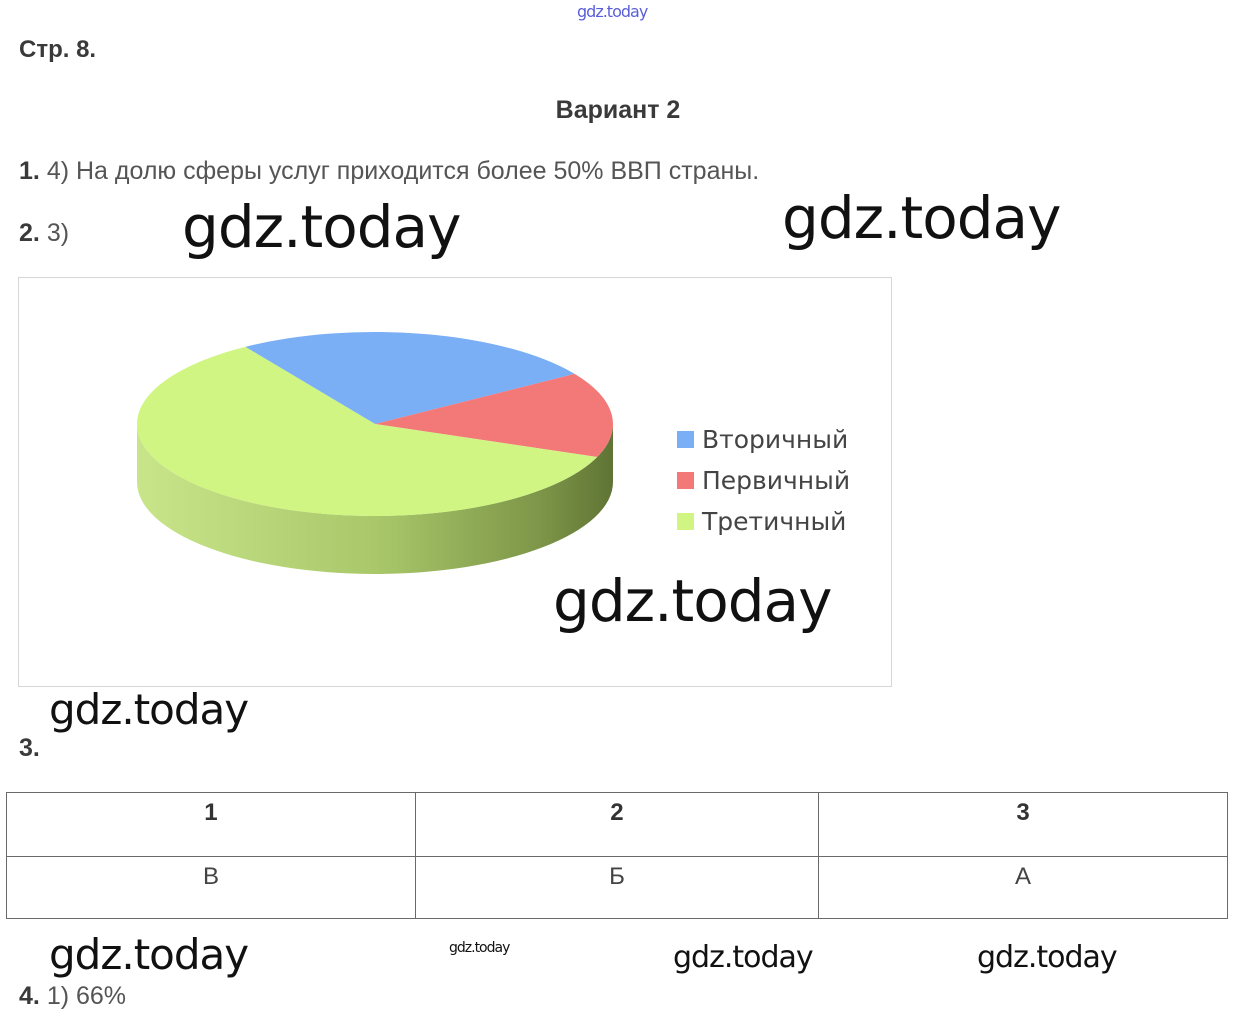  Describe the element at coordinates (58, 49) in the screenshot. I see `page-reference: Стр. 8.` at that location.